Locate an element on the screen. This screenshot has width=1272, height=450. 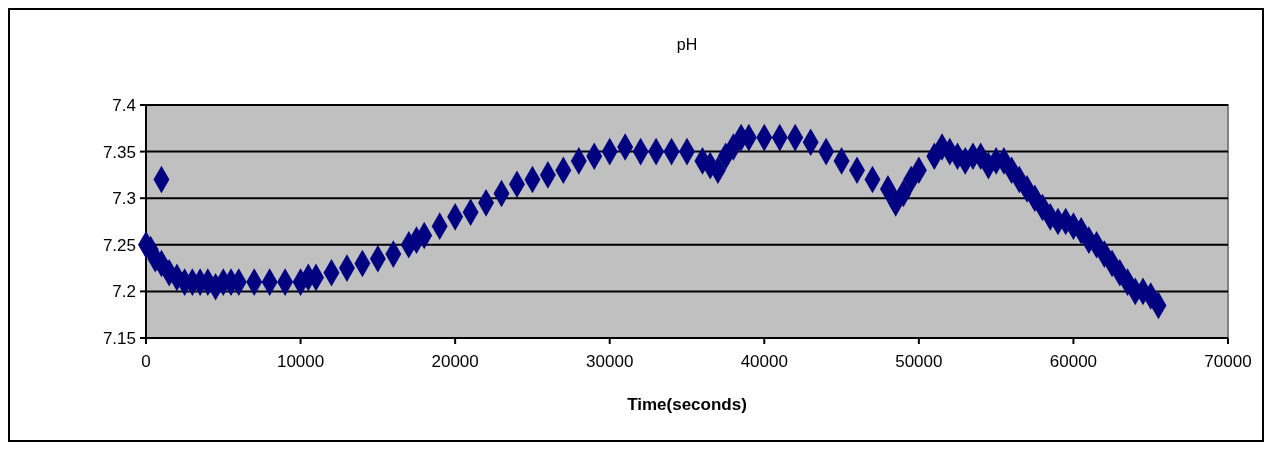
x-tick-label: 70000 is located at coordinates (1228, 361).